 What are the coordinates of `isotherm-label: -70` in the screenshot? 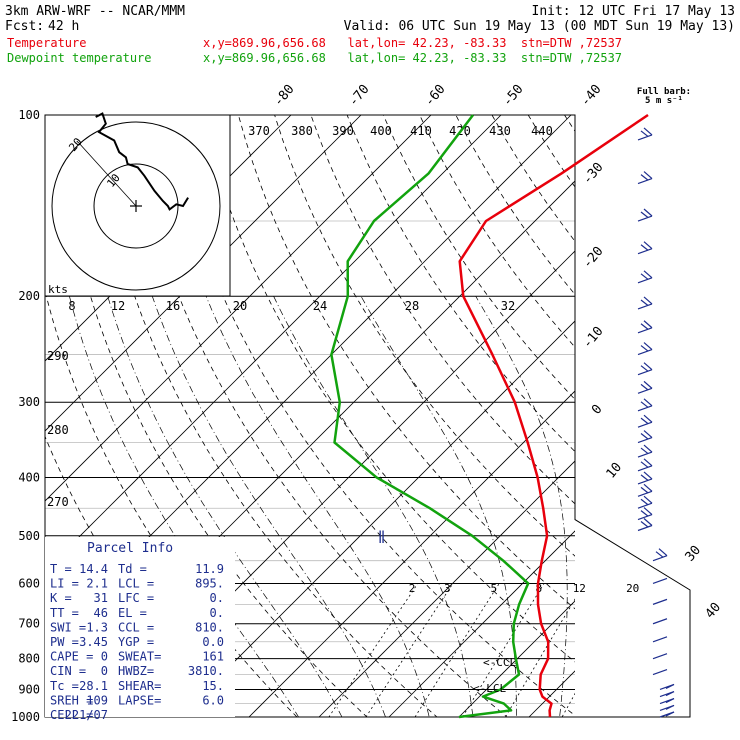 It's located at (359, 96).